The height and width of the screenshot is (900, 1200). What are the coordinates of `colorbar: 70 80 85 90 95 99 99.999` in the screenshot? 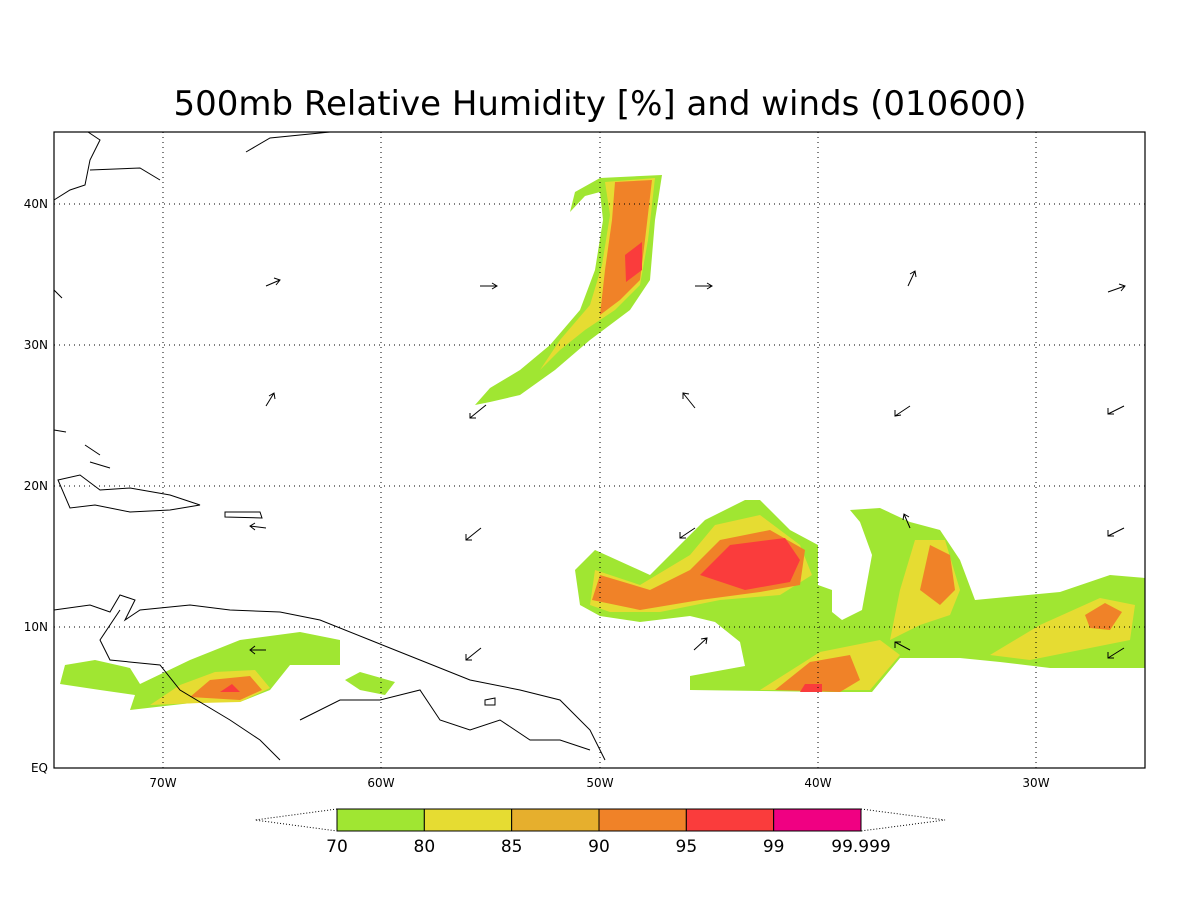 It's located at (600, 832).